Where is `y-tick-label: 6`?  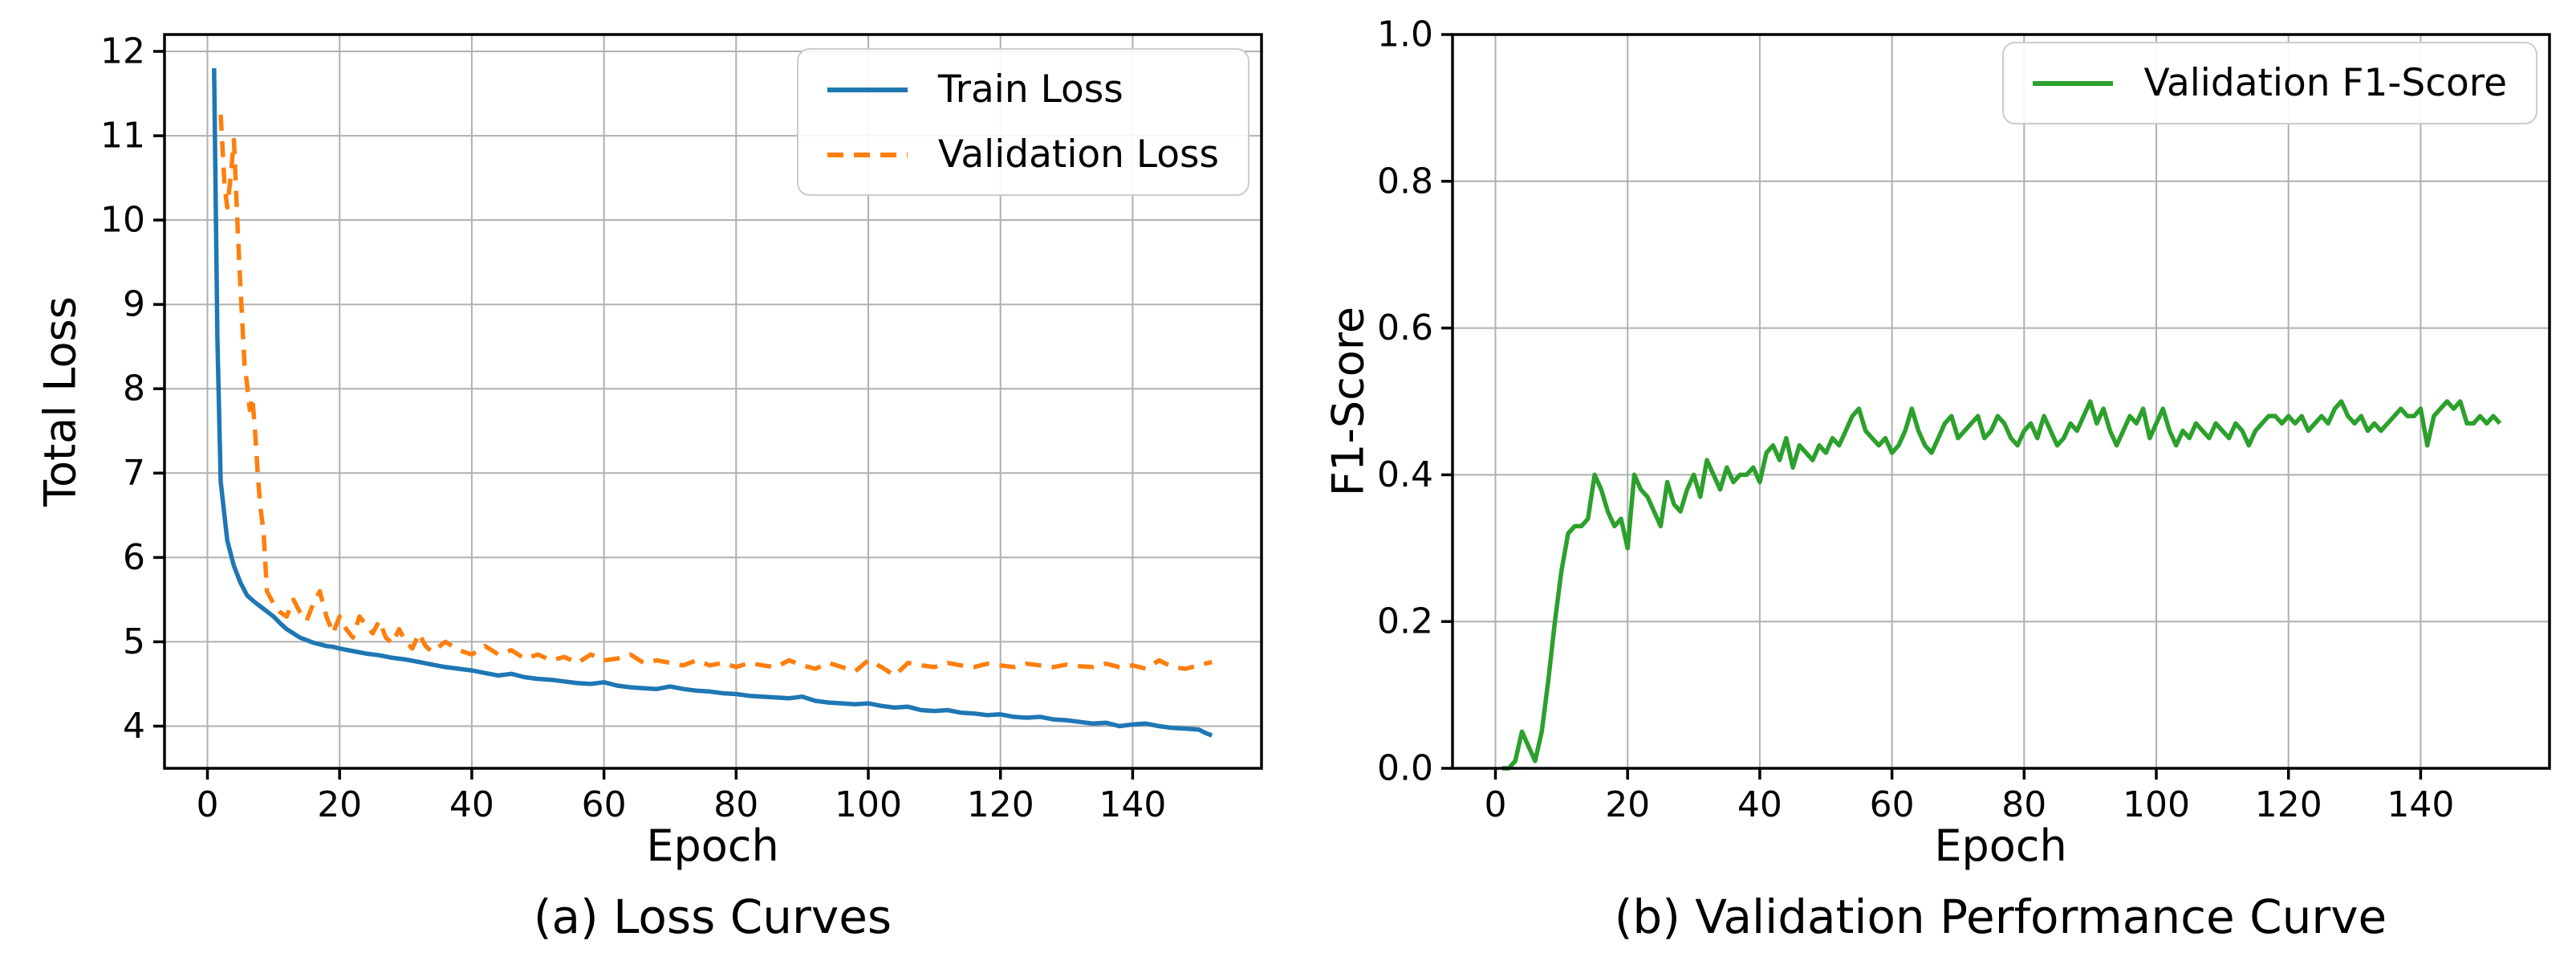 y-tick-label: 6 is located at coordinates (134, 557).